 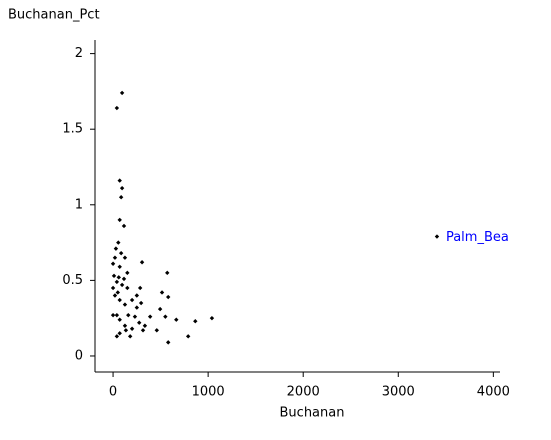 I want to click on y-tick-label: 0.5, so click(x=72, y=280).